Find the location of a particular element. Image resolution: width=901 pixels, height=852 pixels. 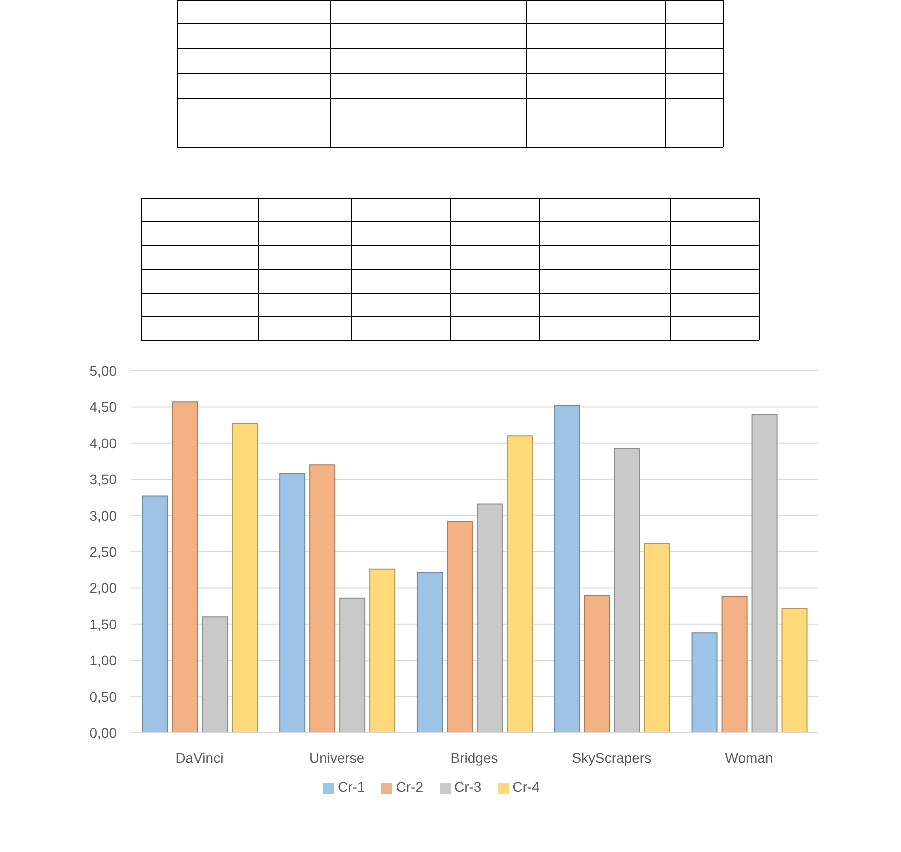

x-tick-label: DaVinci is located at coordinates (200, 758).